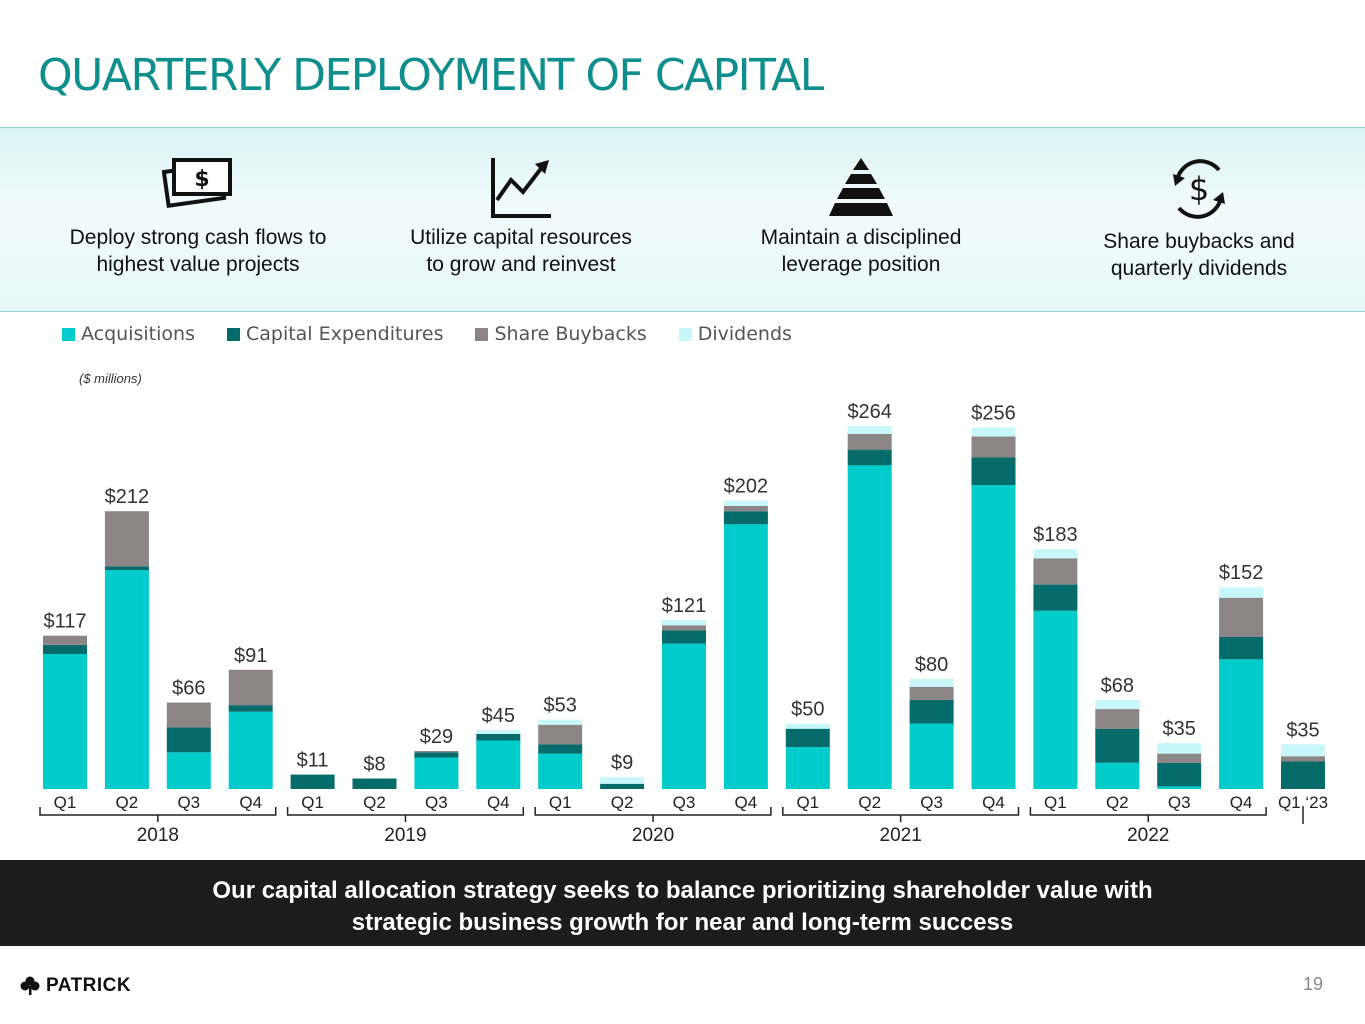 The height and width of the screenshot is (1024, 1365). What do you see at coordinates (684, 606) in the screenshot?
I see `bar-total-label: $121` at bounding box center [684, 606].